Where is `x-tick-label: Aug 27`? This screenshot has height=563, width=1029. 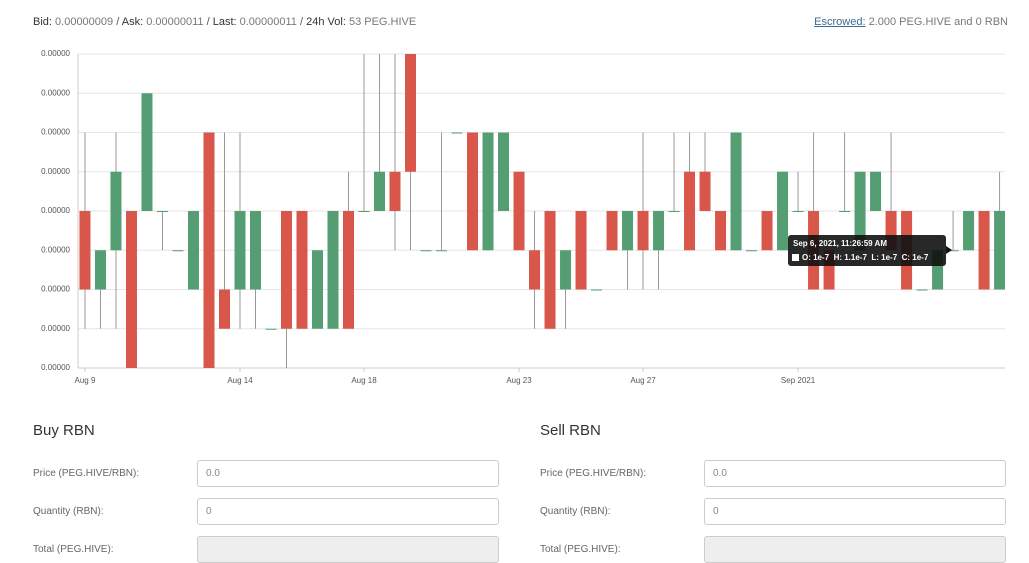 x-tick-label: Aug 27 is located at coordinates (643, 380).